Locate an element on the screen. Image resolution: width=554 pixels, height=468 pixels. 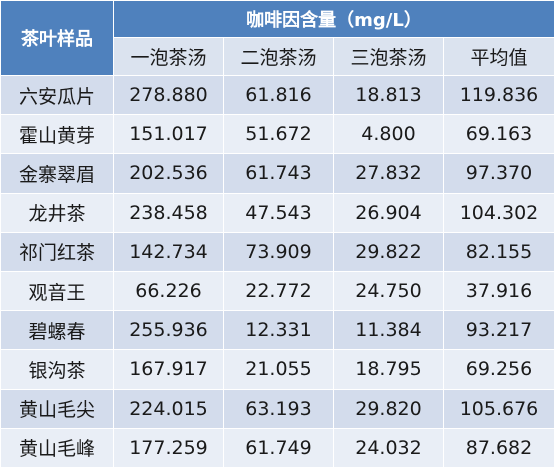
column-header: 平均值 is located at coordinates (498, 56).